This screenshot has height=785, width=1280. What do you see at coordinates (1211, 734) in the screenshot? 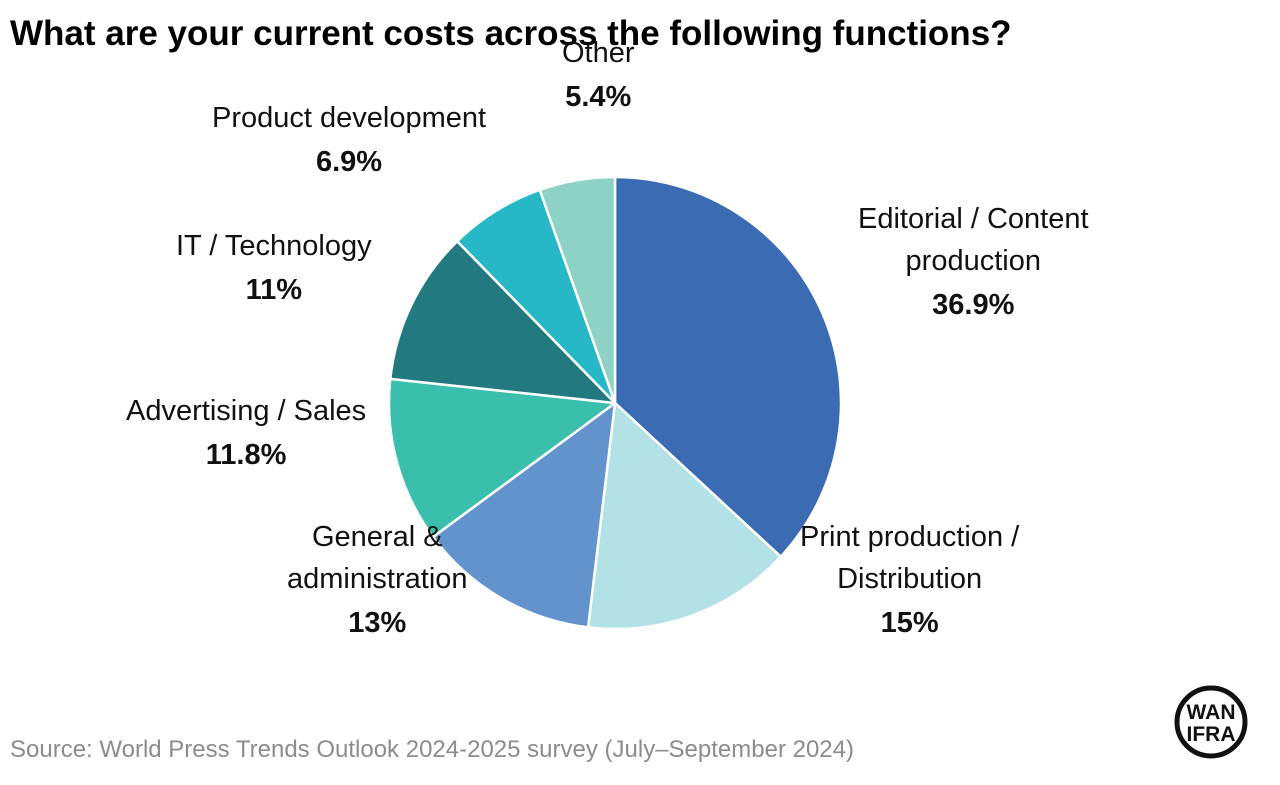
I see `svg-text: IFRA` at bounding box center [1211, 734].